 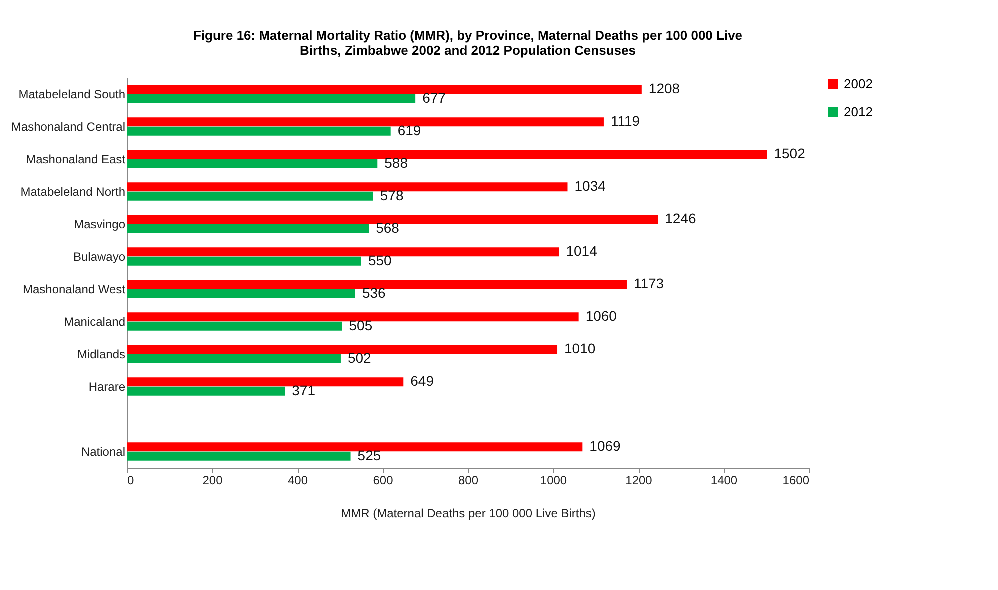 I want to click on y-tick-label: Matabeleland South, so click(x=72, y=94).